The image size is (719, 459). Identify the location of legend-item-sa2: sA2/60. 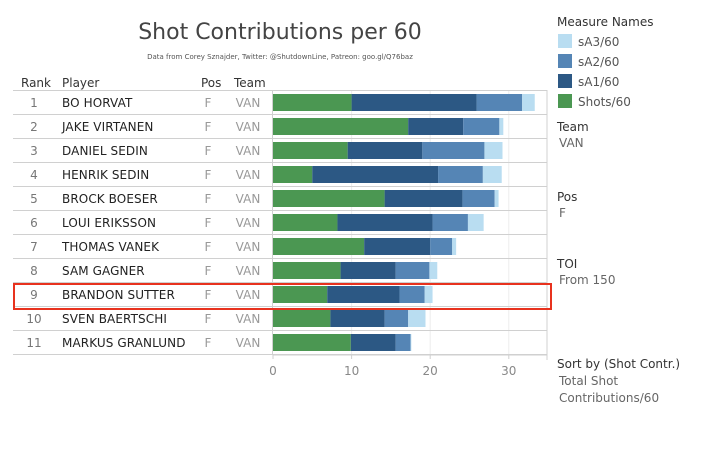
(594, 62).